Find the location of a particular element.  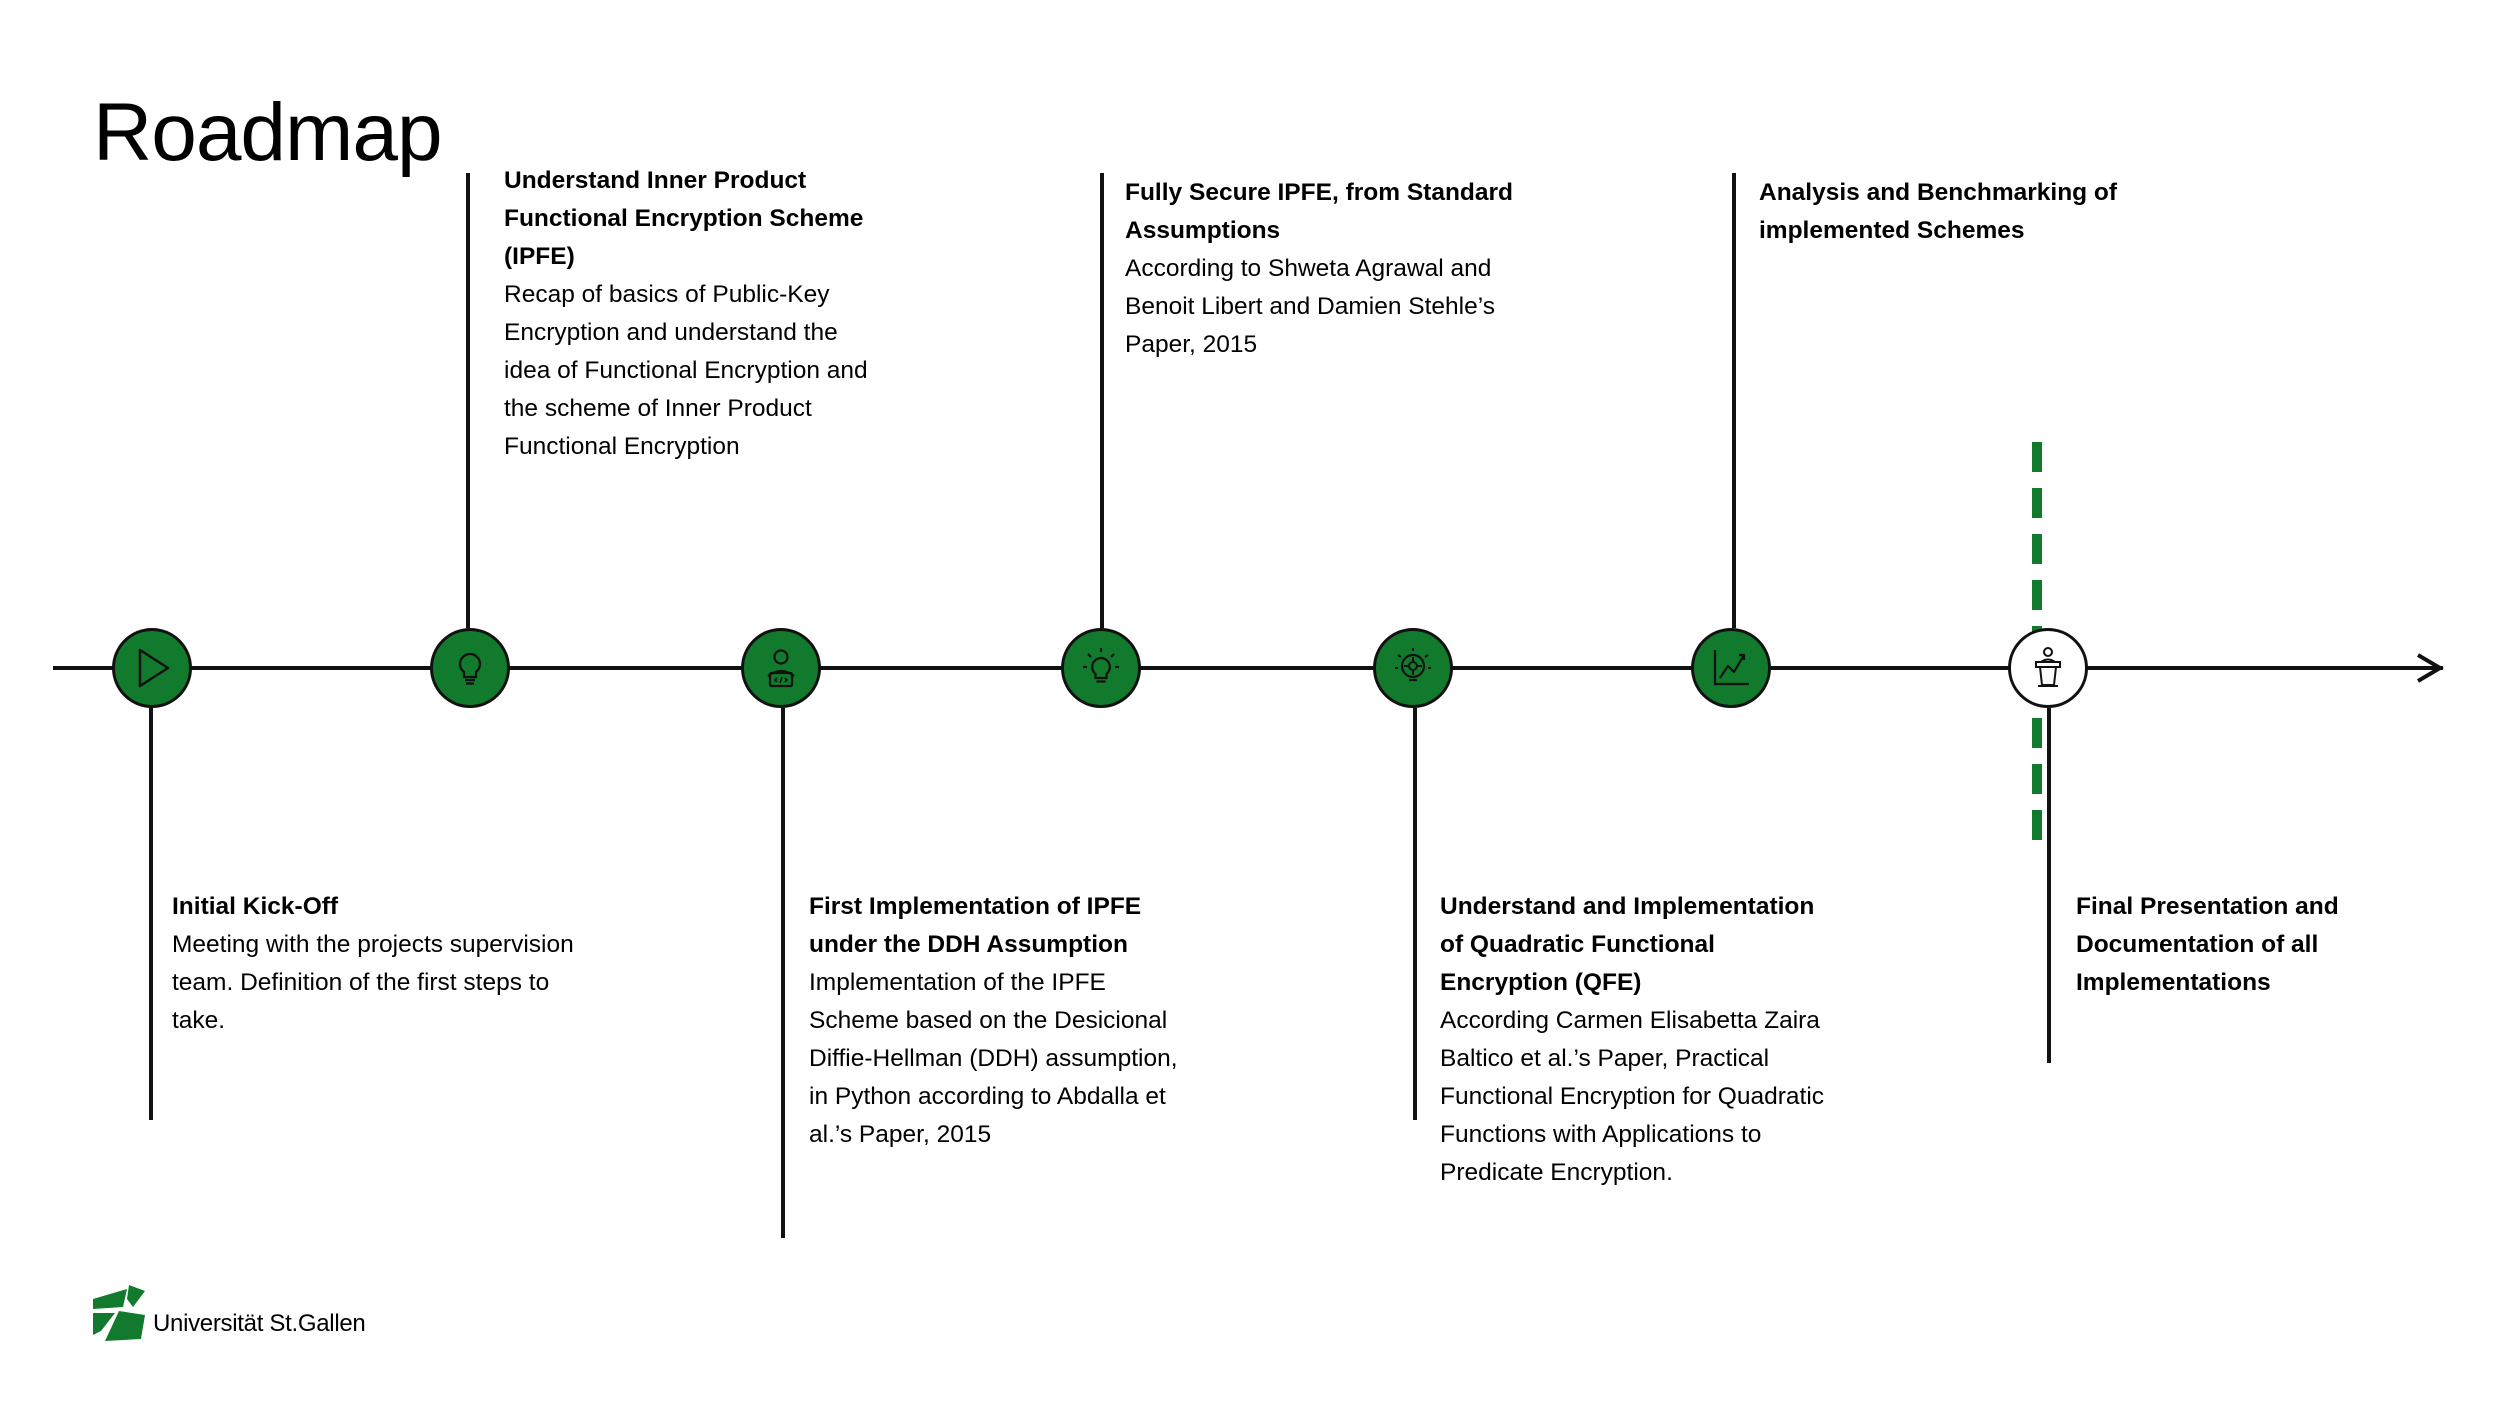

idea-lightbulb-icon is located at coordinates (1101, 665).